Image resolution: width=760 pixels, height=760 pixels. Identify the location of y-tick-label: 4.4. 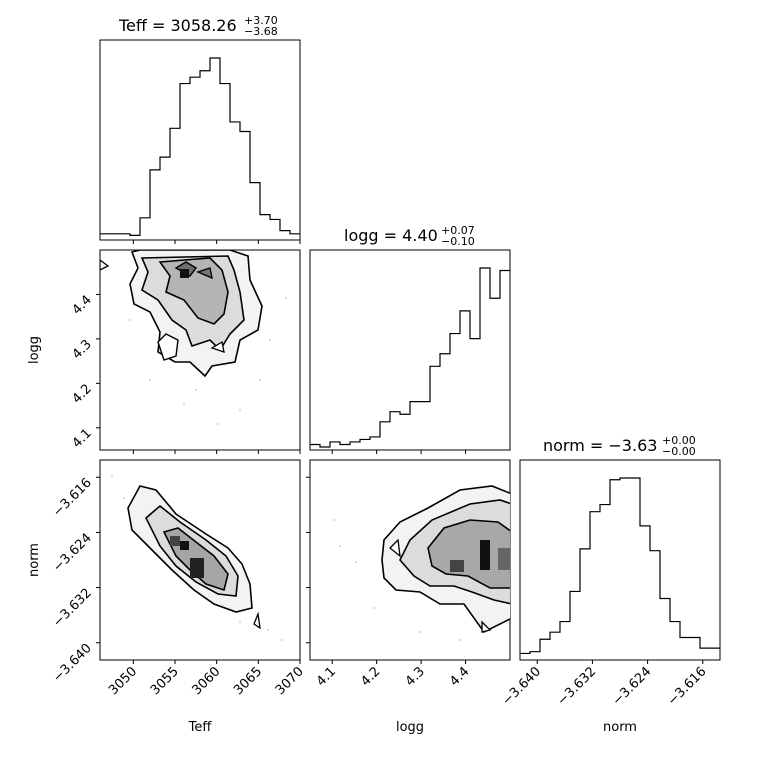
(82, 305).